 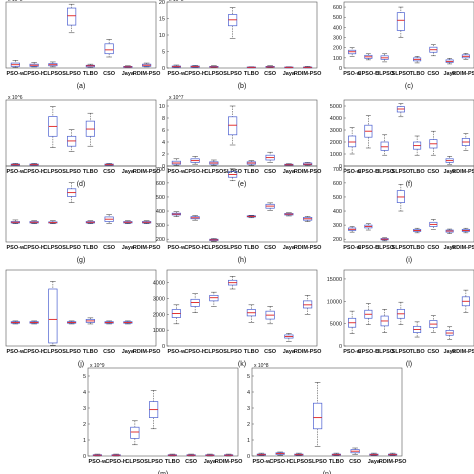 I want to click on y-tick-label: 15, so click(x=162, y=20).